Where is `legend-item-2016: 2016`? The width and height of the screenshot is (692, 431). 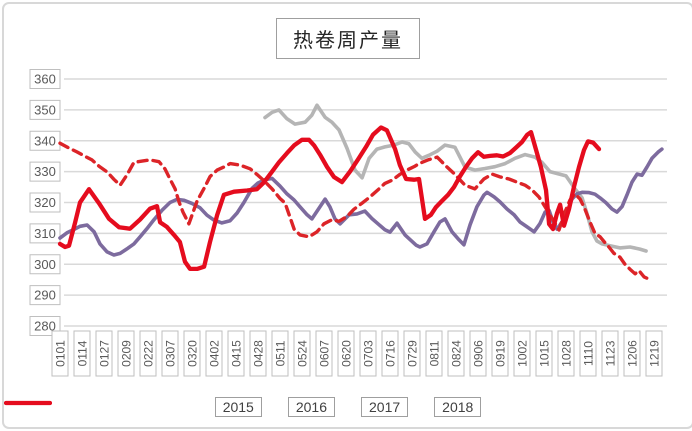
legend-item-2016: 2016 is located at coordinates (169, 407).